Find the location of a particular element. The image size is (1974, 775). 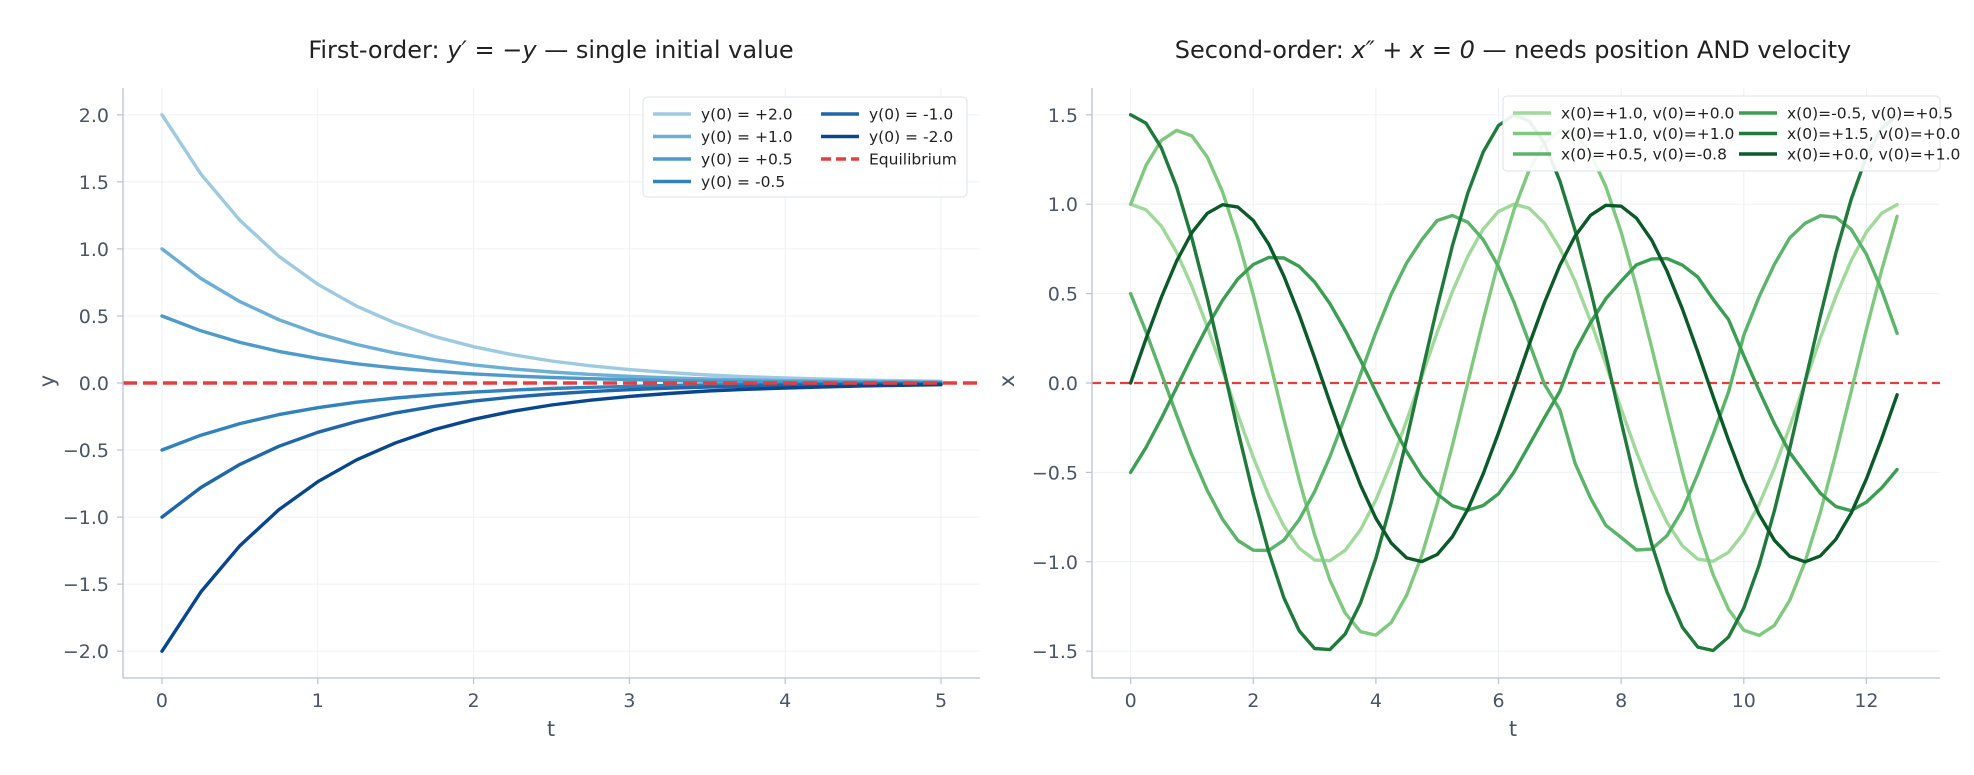

legend-label: x(0)=+1.0, v(0)=+0.0 is located at coordinates (1647, 114).